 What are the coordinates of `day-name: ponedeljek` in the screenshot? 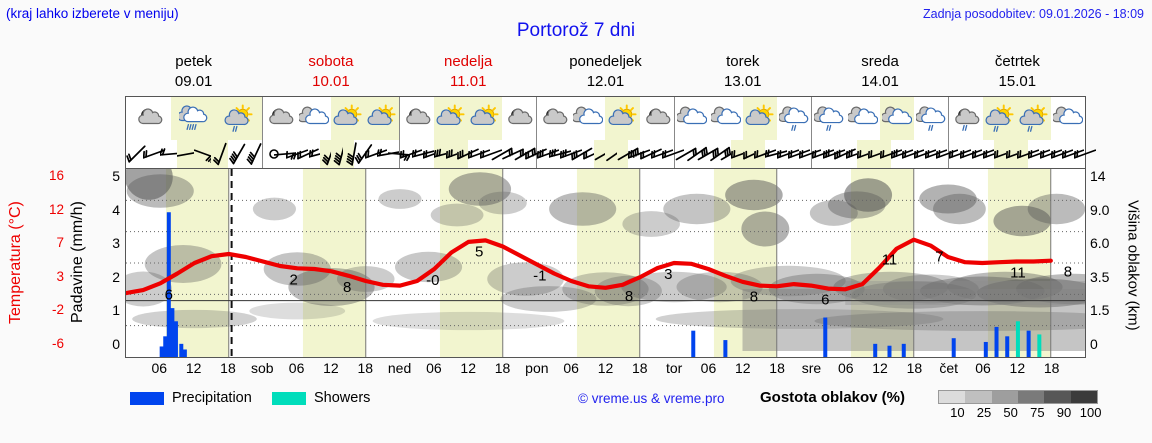 It's located at (605, 61).